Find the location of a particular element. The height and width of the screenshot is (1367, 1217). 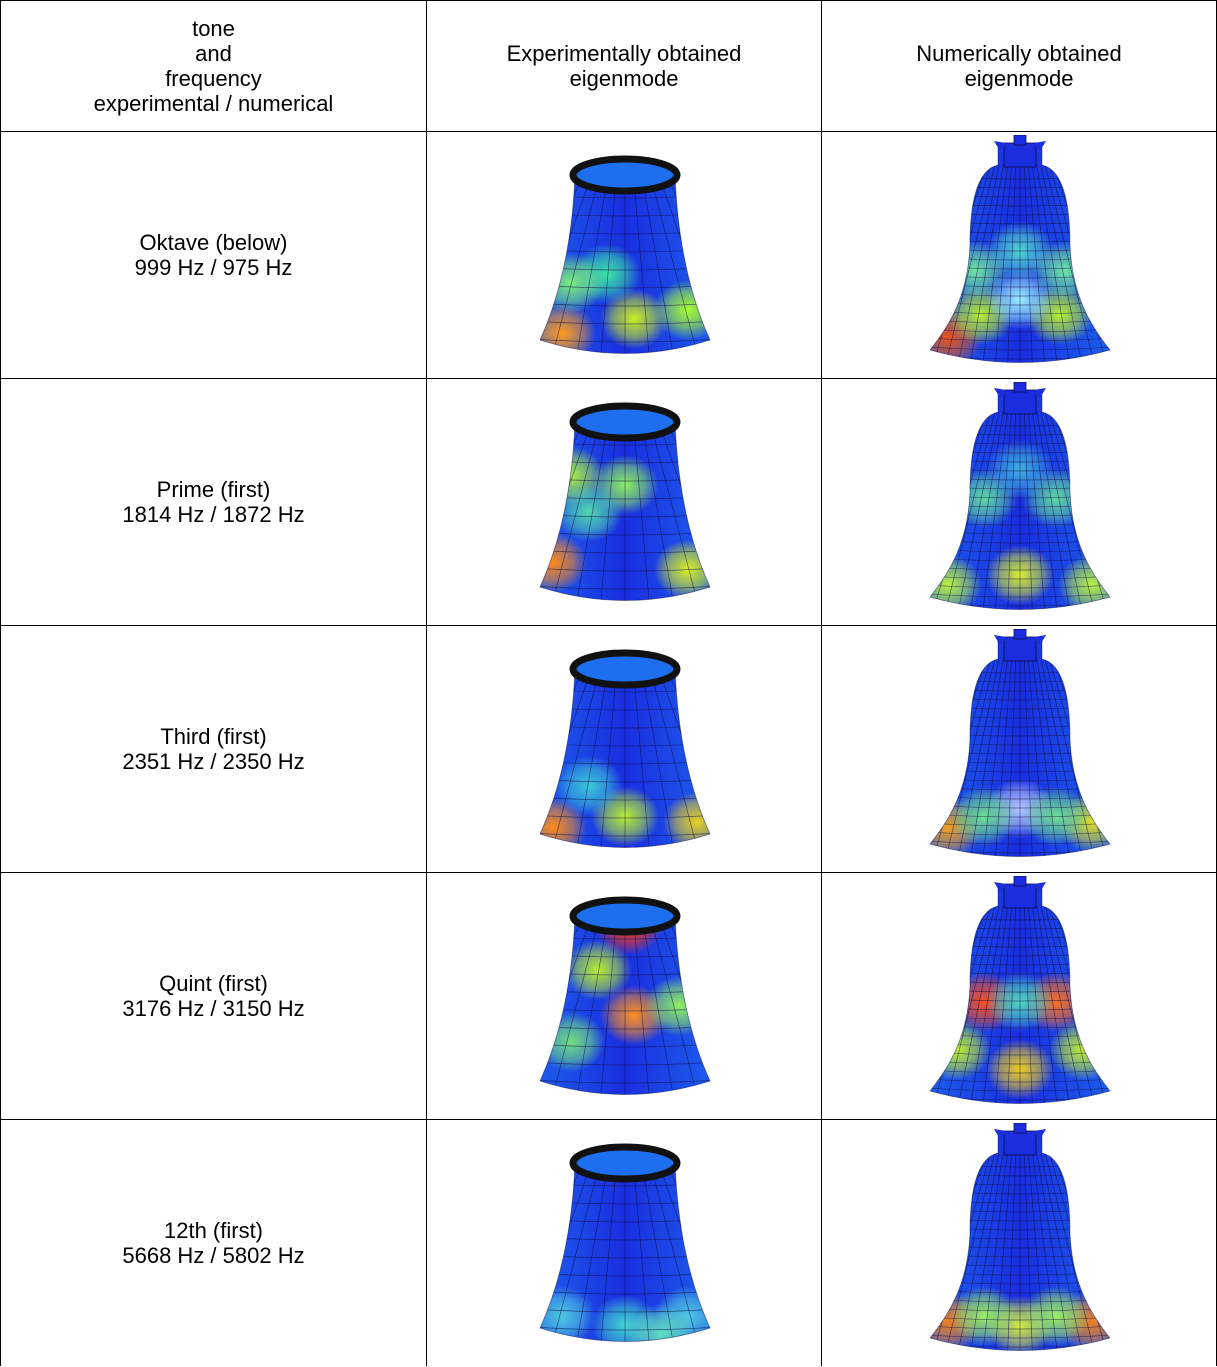

header-col3-line: eigenmode is located at coordinates (1019, 78).